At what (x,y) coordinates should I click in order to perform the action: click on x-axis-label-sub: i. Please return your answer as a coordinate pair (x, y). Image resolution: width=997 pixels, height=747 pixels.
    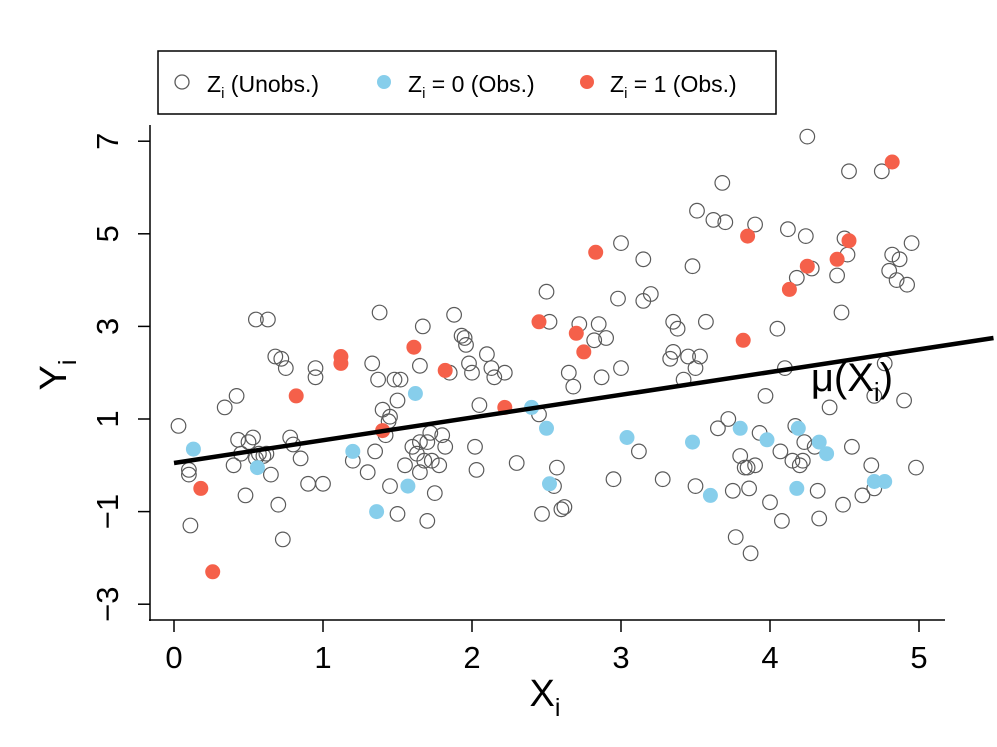
    Looking at the image, I should click on (558, 708).